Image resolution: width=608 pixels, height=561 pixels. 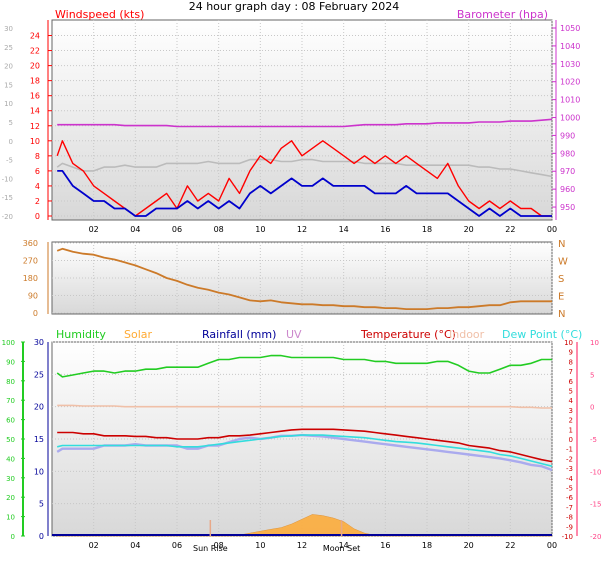 I want to click on secondary-axis-tick: 10, so click(x=8, y=104).